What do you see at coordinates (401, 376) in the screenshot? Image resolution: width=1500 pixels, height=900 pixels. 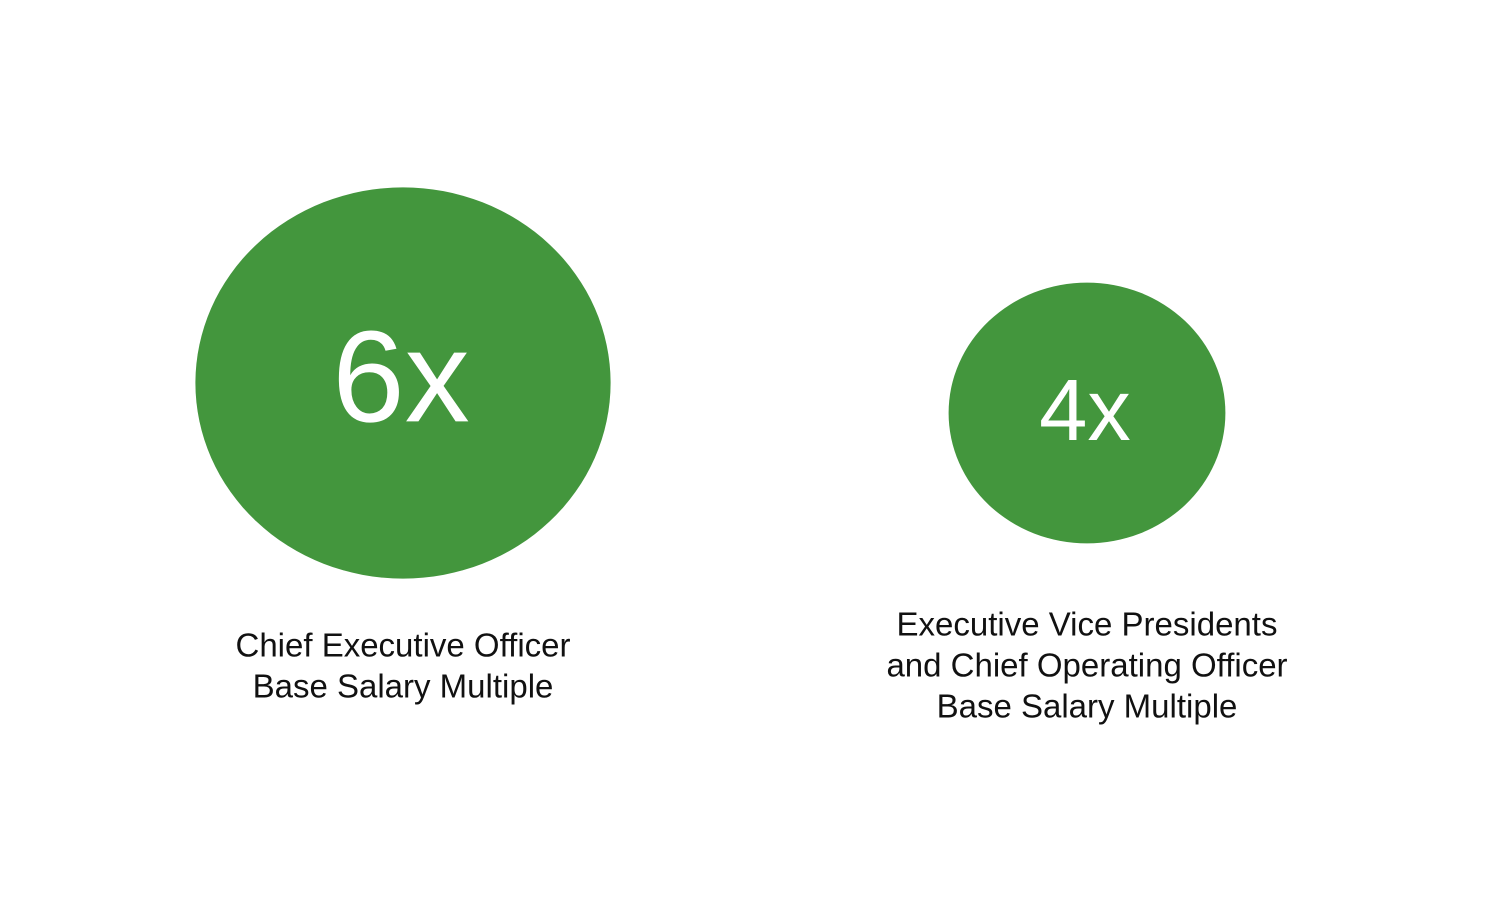 I see `value-label: 6x` at bounding box center [401, 376].